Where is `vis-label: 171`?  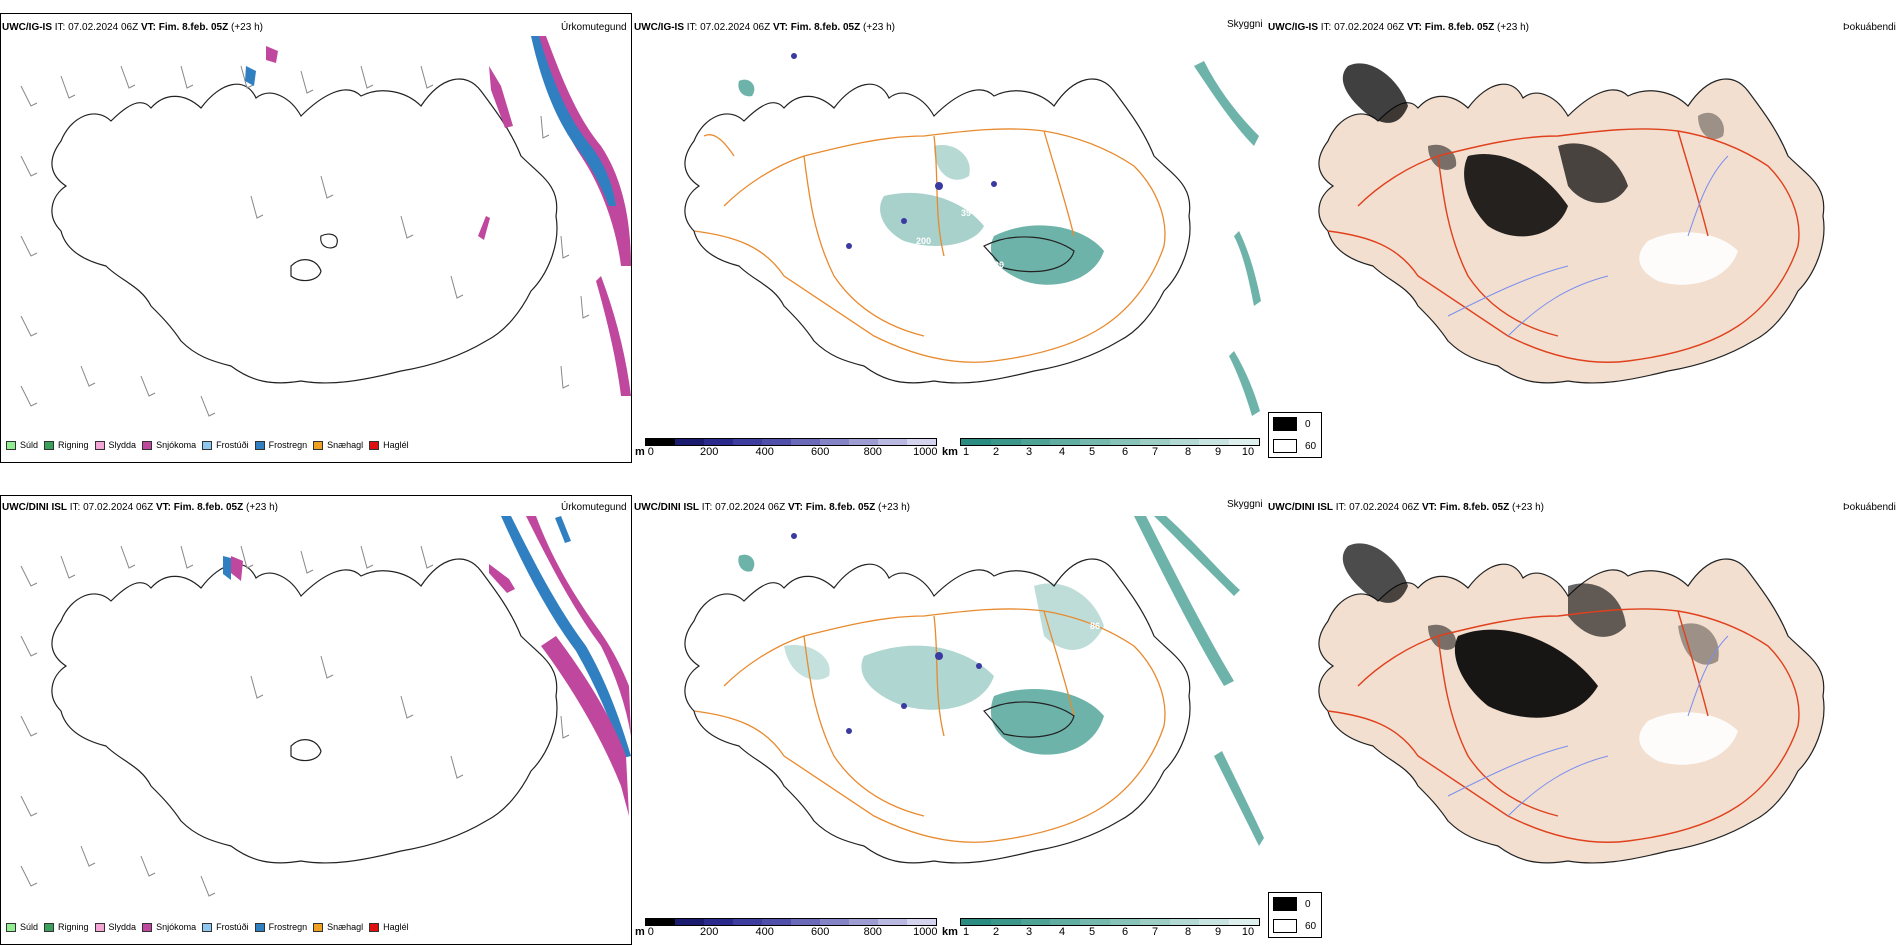 vis-label: 171 is located at coordinates (1014, 661).